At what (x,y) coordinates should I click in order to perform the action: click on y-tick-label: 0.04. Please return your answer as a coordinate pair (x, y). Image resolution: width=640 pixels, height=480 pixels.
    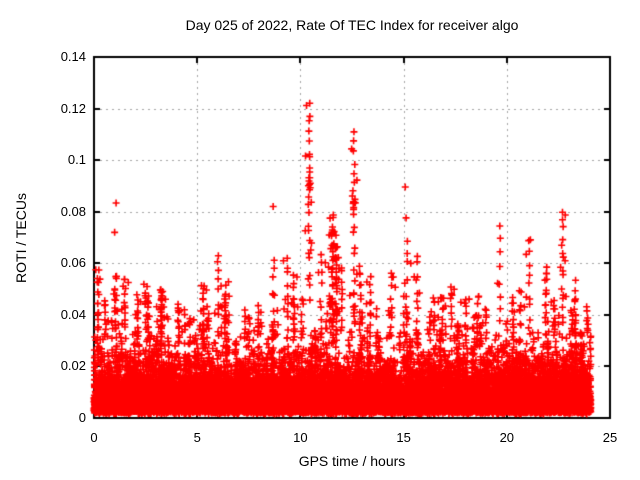
    Looking at the image, I should click on (73, 314).